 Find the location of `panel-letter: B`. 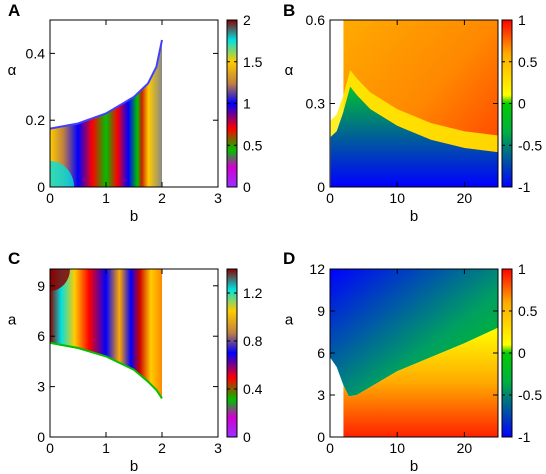

panel-letter: B is located at coordinates (289, 10).